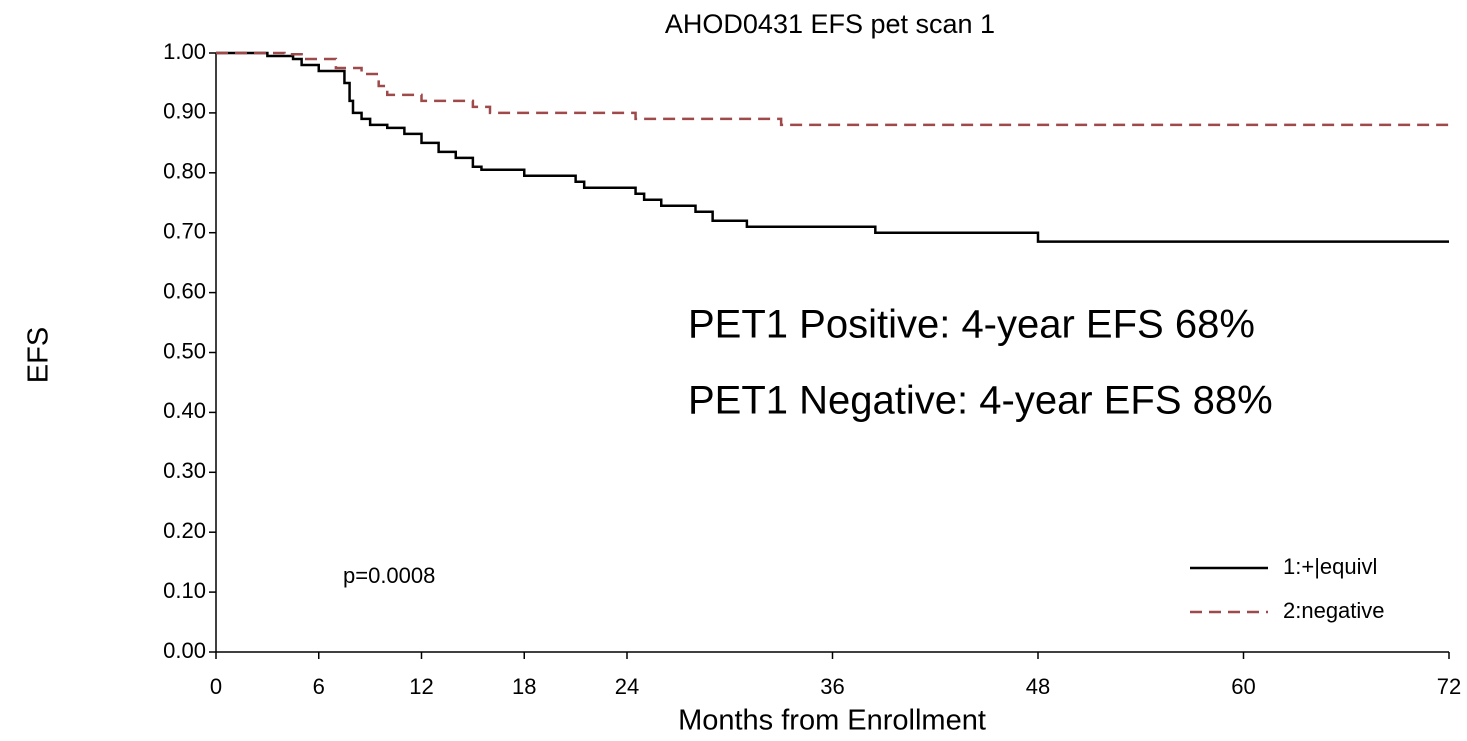 The height and width of the screenshot is (741, 1467). Describe the element at coordinates (184, 470) in the screenshot. I see `y-tick-label: 0.30` at that location.